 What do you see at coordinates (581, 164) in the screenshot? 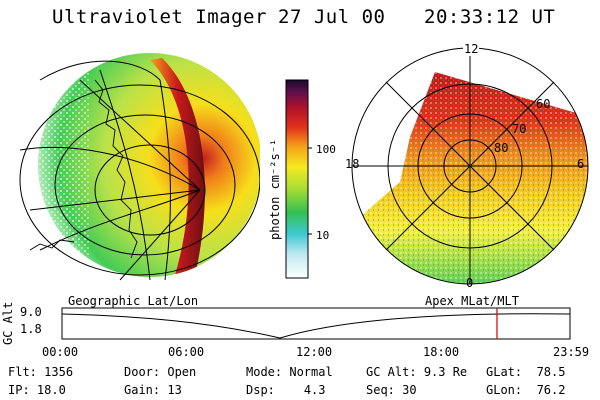
I see `mlt-label-6: 6` at bounding box center [581, 164].